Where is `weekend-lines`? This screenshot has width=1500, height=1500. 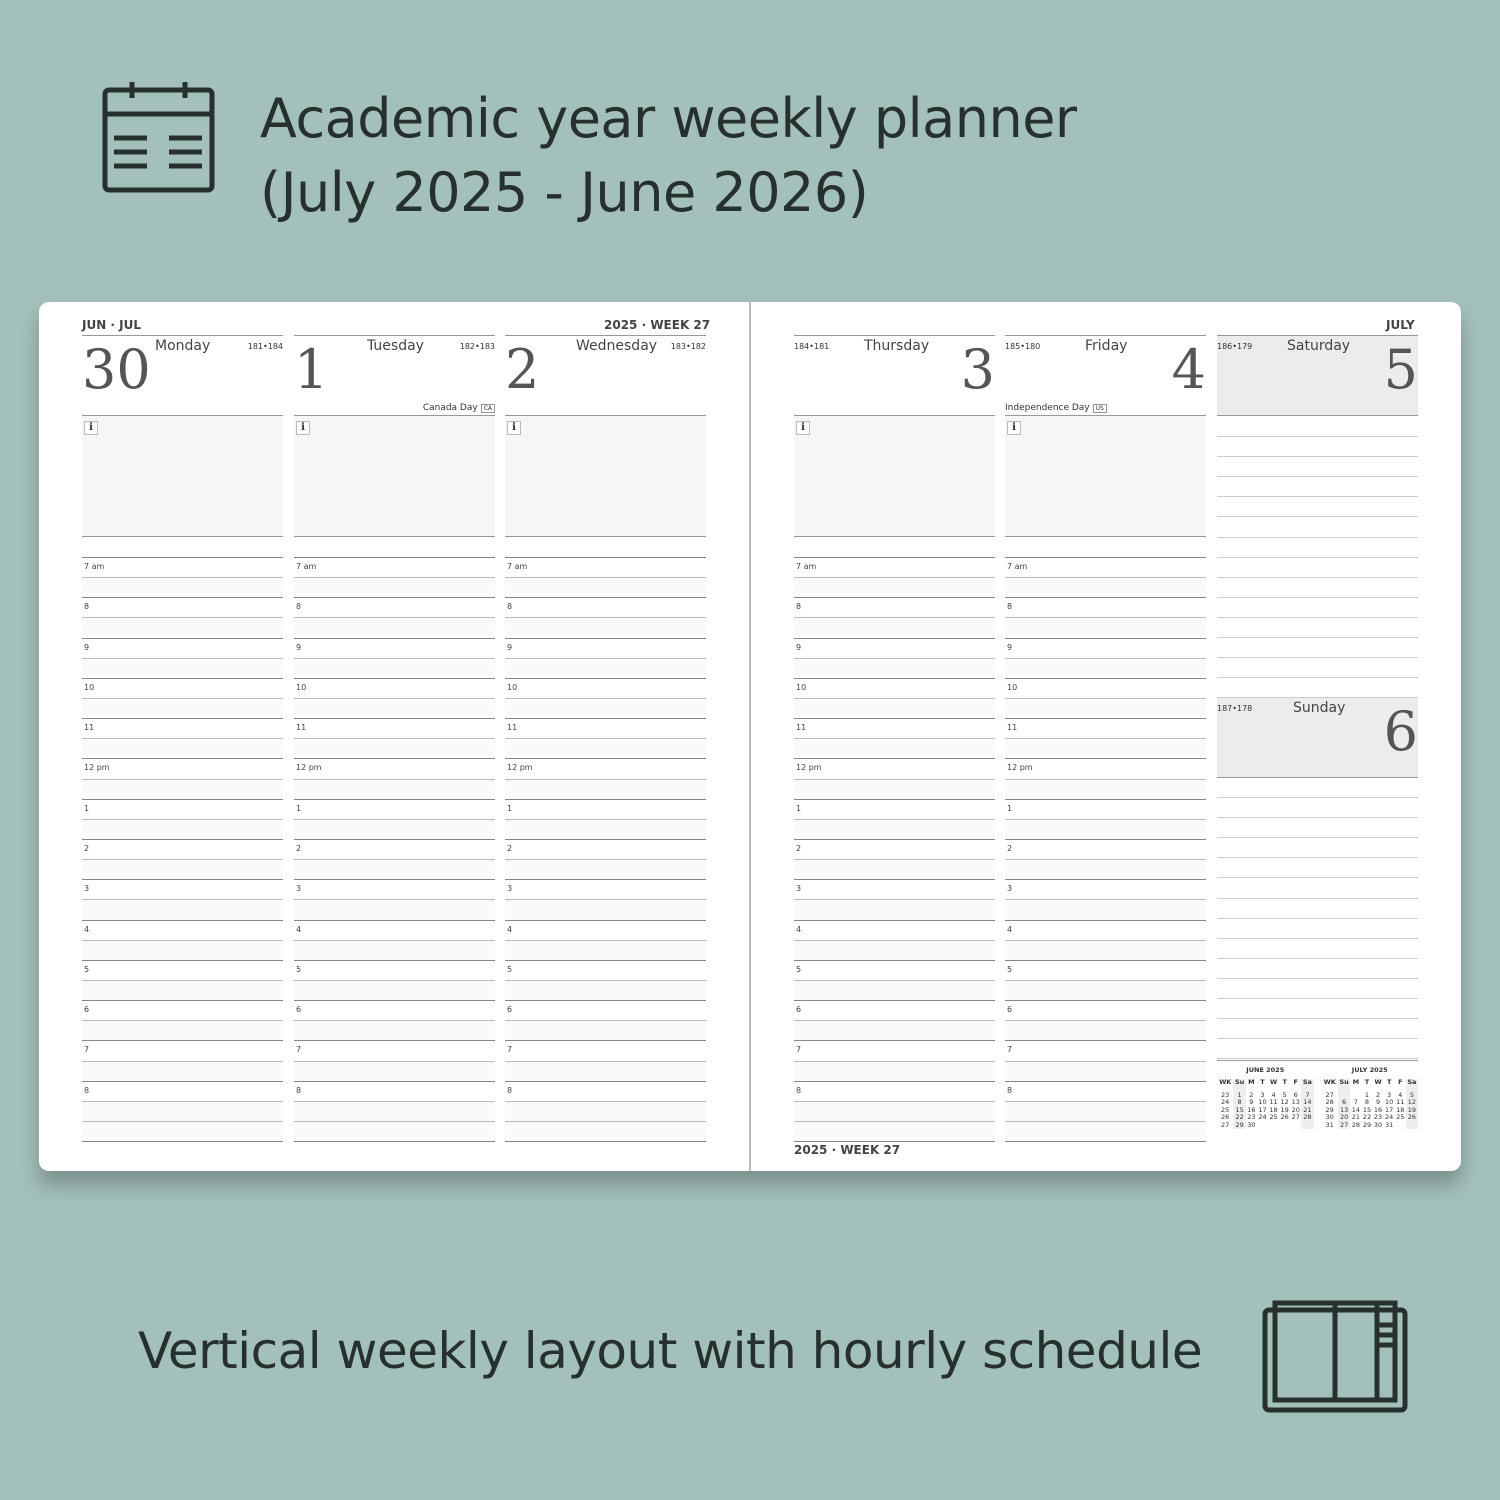 weekend-lines is located at coordinates (1317, 919).